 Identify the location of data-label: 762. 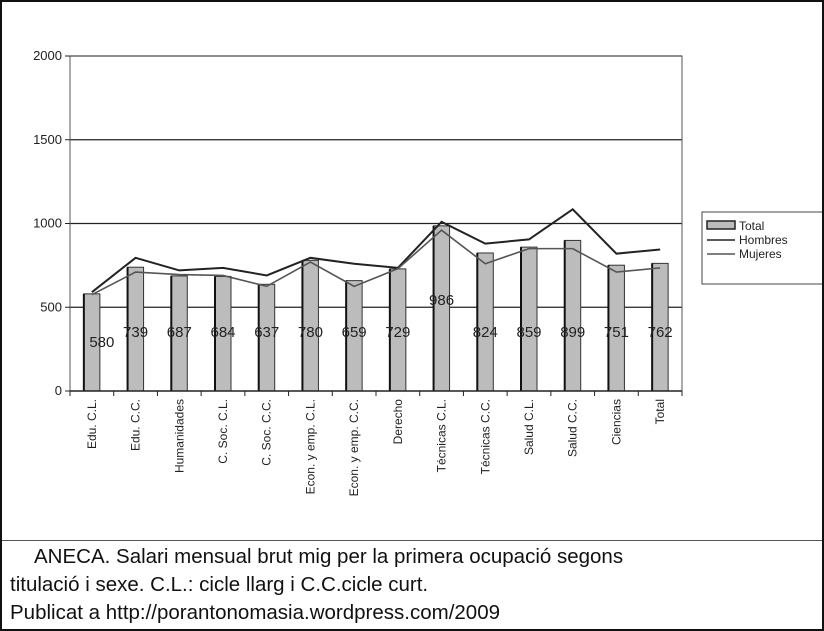
(660, 332).